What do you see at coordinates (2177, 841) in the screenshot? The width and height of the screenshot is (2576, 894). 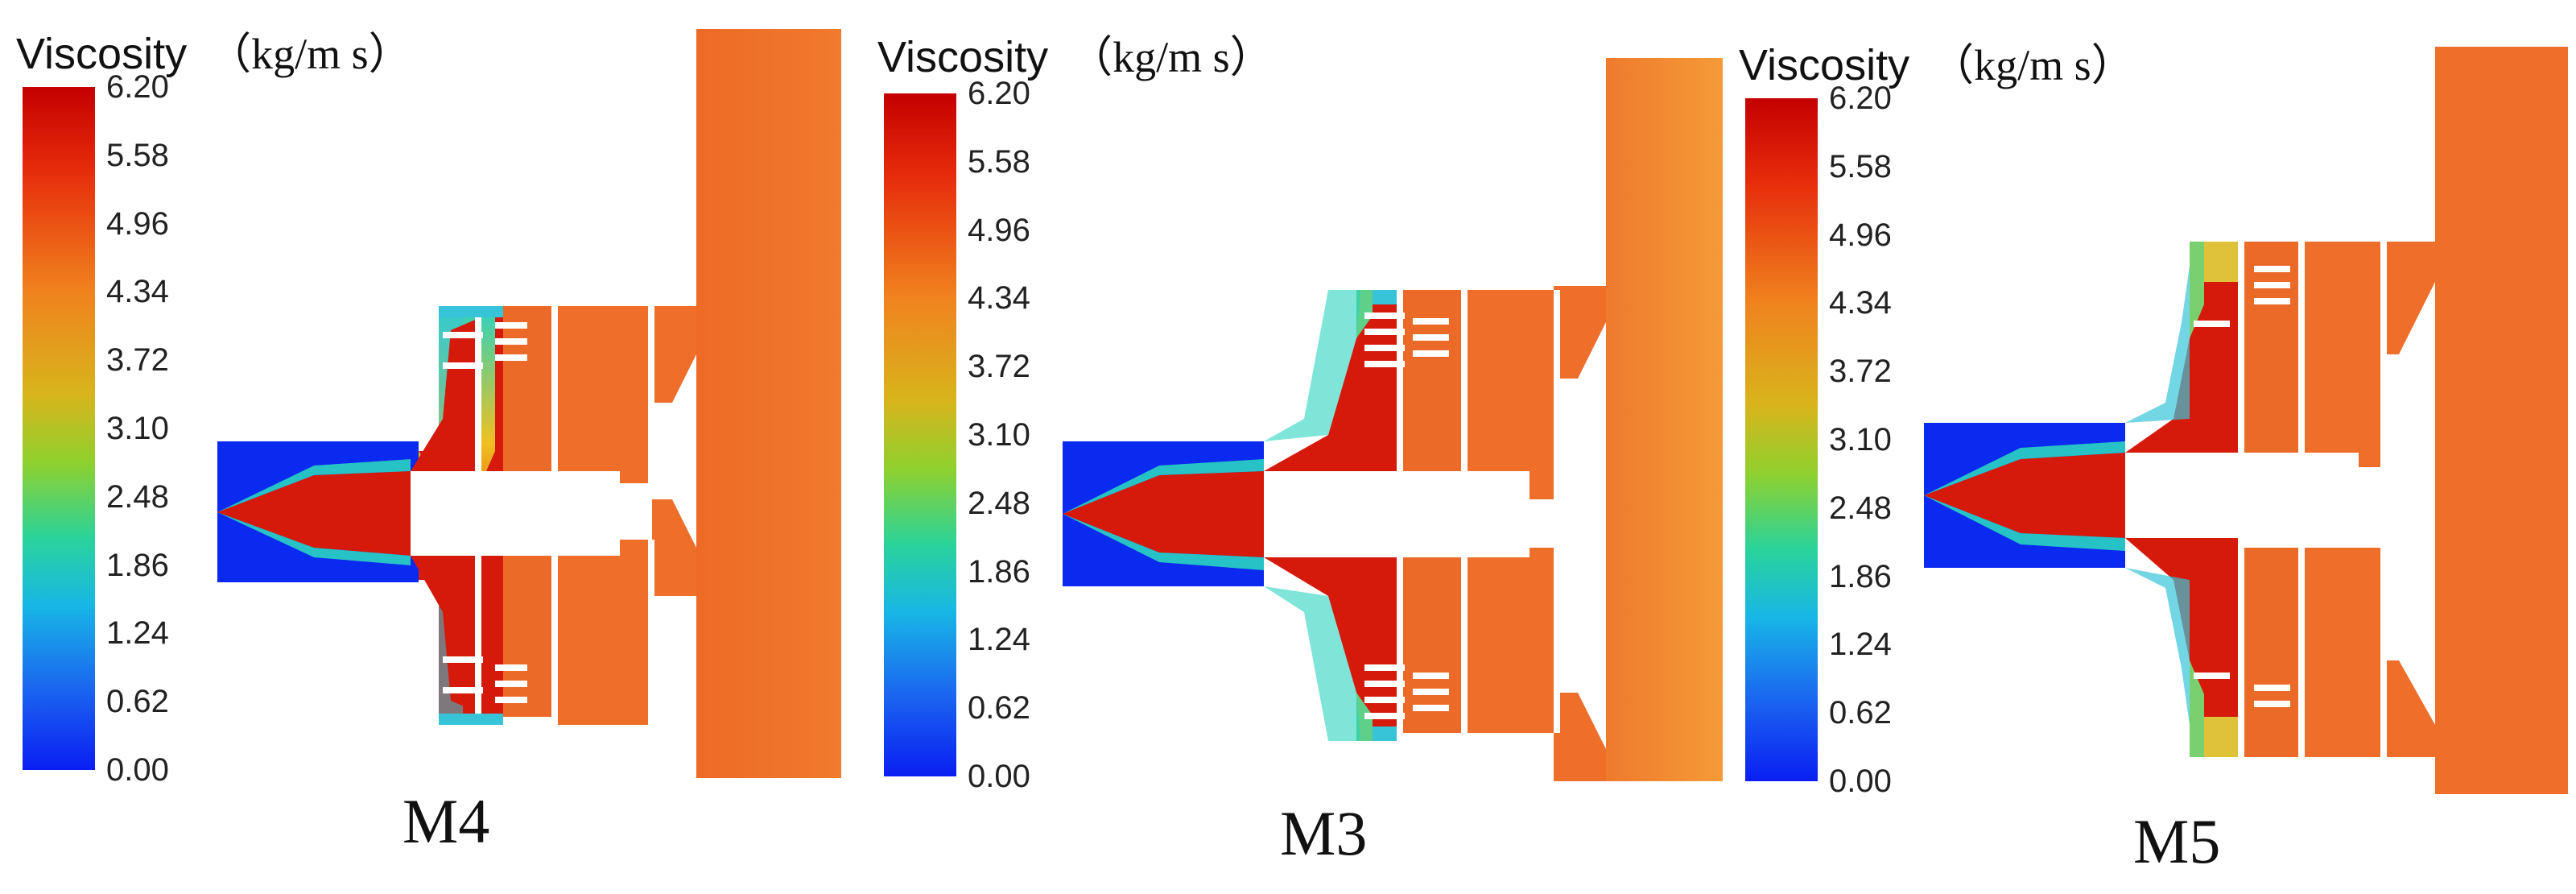 I see `model-label-m5: M5` at bounding box center [2177, 841].